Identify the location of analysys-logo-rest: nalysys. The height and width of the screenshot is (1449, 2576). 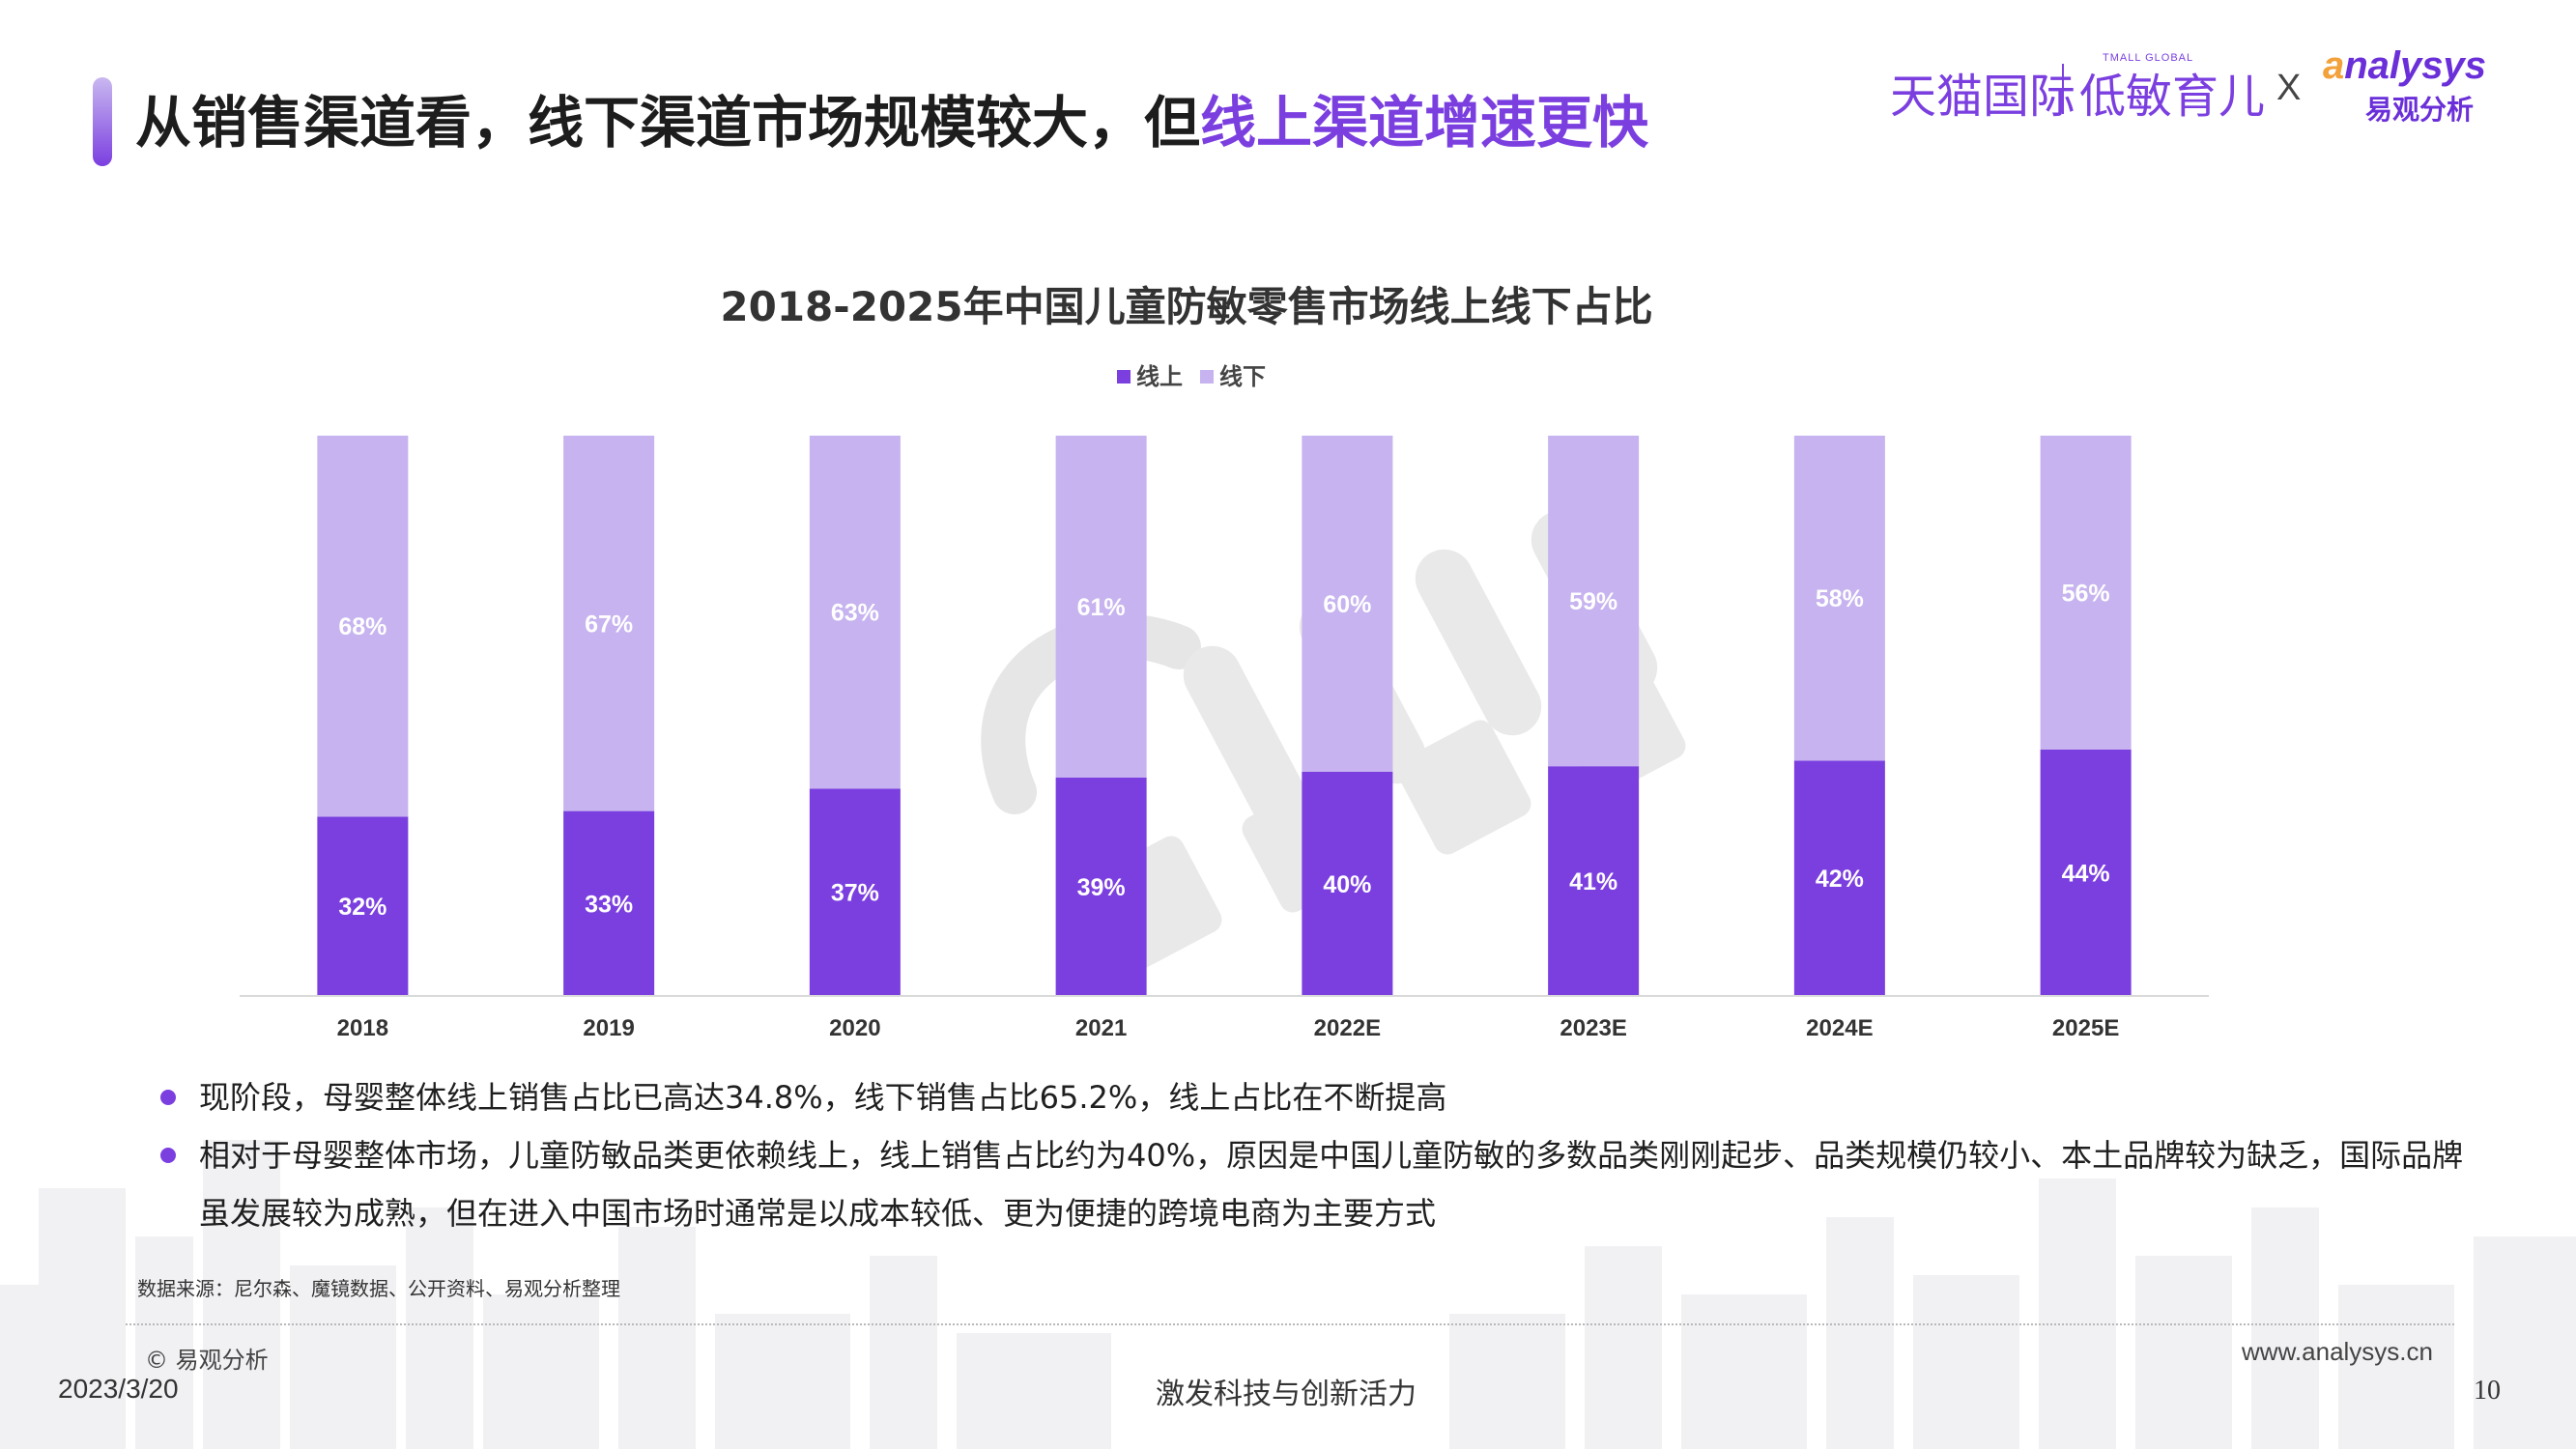
(2416, 65).